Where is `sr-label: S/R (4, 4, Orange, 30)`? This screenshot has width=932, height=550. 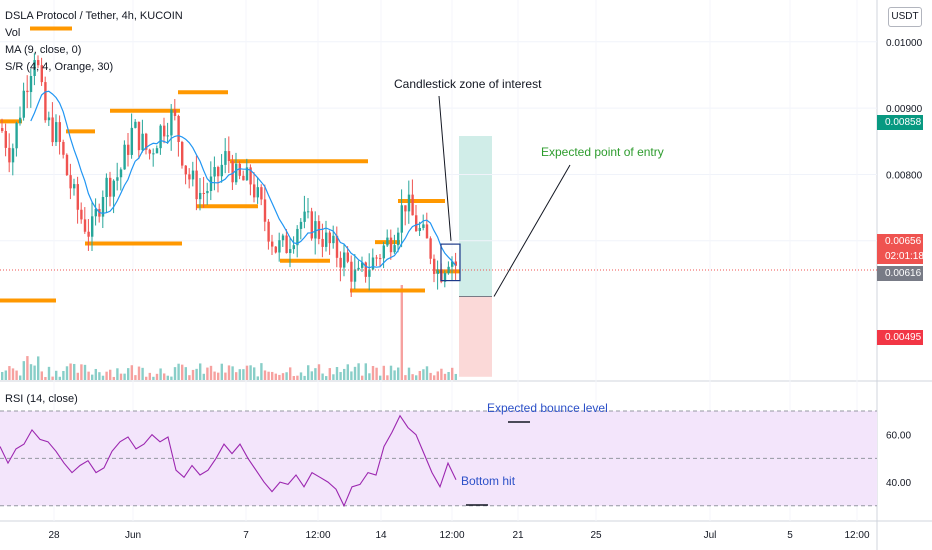
sr-label: S/R (4, 4, Orange, 30) is located at coordinates (59, 67).